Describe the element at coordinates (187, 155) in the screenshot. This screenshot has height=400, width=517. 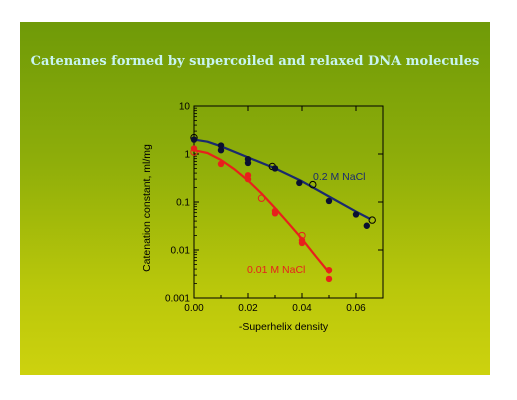
I see `y-tick-label: 1` at that location.